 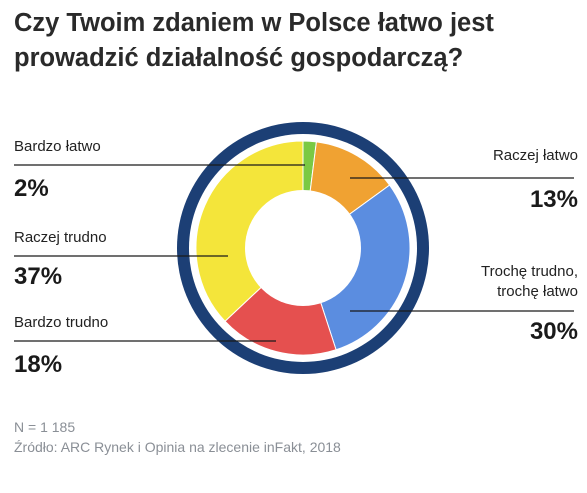 What do you see at coordinates (38, 364) in the screenshot?
I see `value-bardzo-trudno: 18%` at bounding box center [38, 364].